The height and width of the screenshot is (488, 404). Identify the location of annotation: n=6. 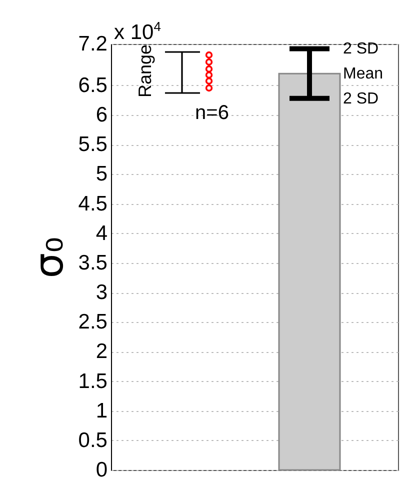
(212, 113).